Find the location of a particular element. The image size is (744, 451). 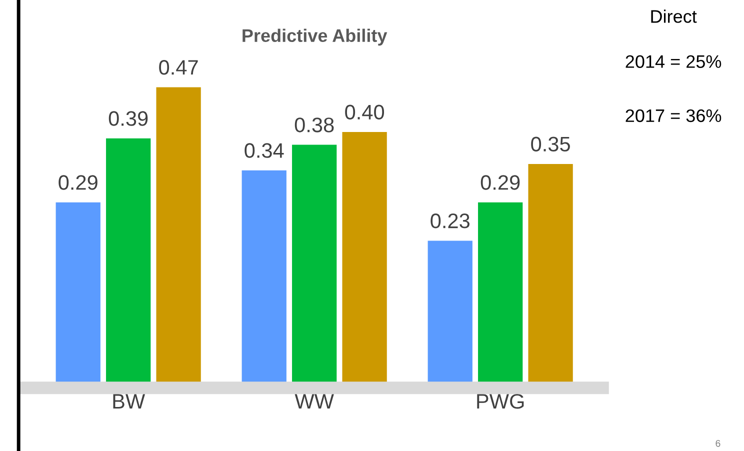

chart-title: Predictive Ability is located at coordinates (315, 37).